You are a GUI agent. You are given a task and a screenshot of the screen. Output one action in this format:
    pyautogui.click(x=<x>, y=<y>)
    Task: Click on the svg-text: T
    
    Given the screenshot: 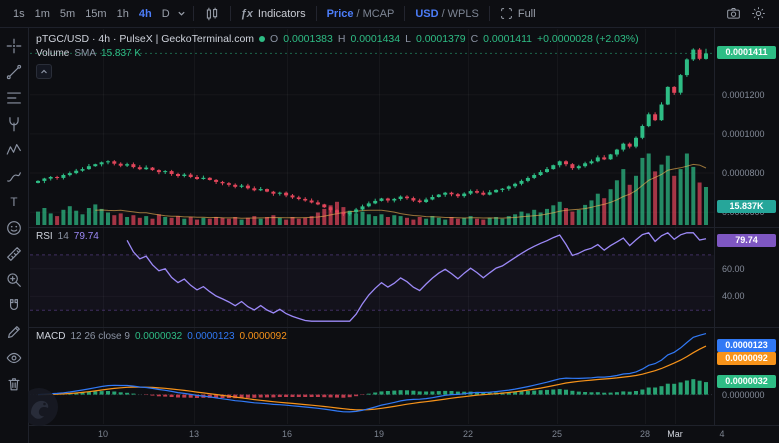 What is the action you would take?
    pyautogui.click(x=13, y=202)
    